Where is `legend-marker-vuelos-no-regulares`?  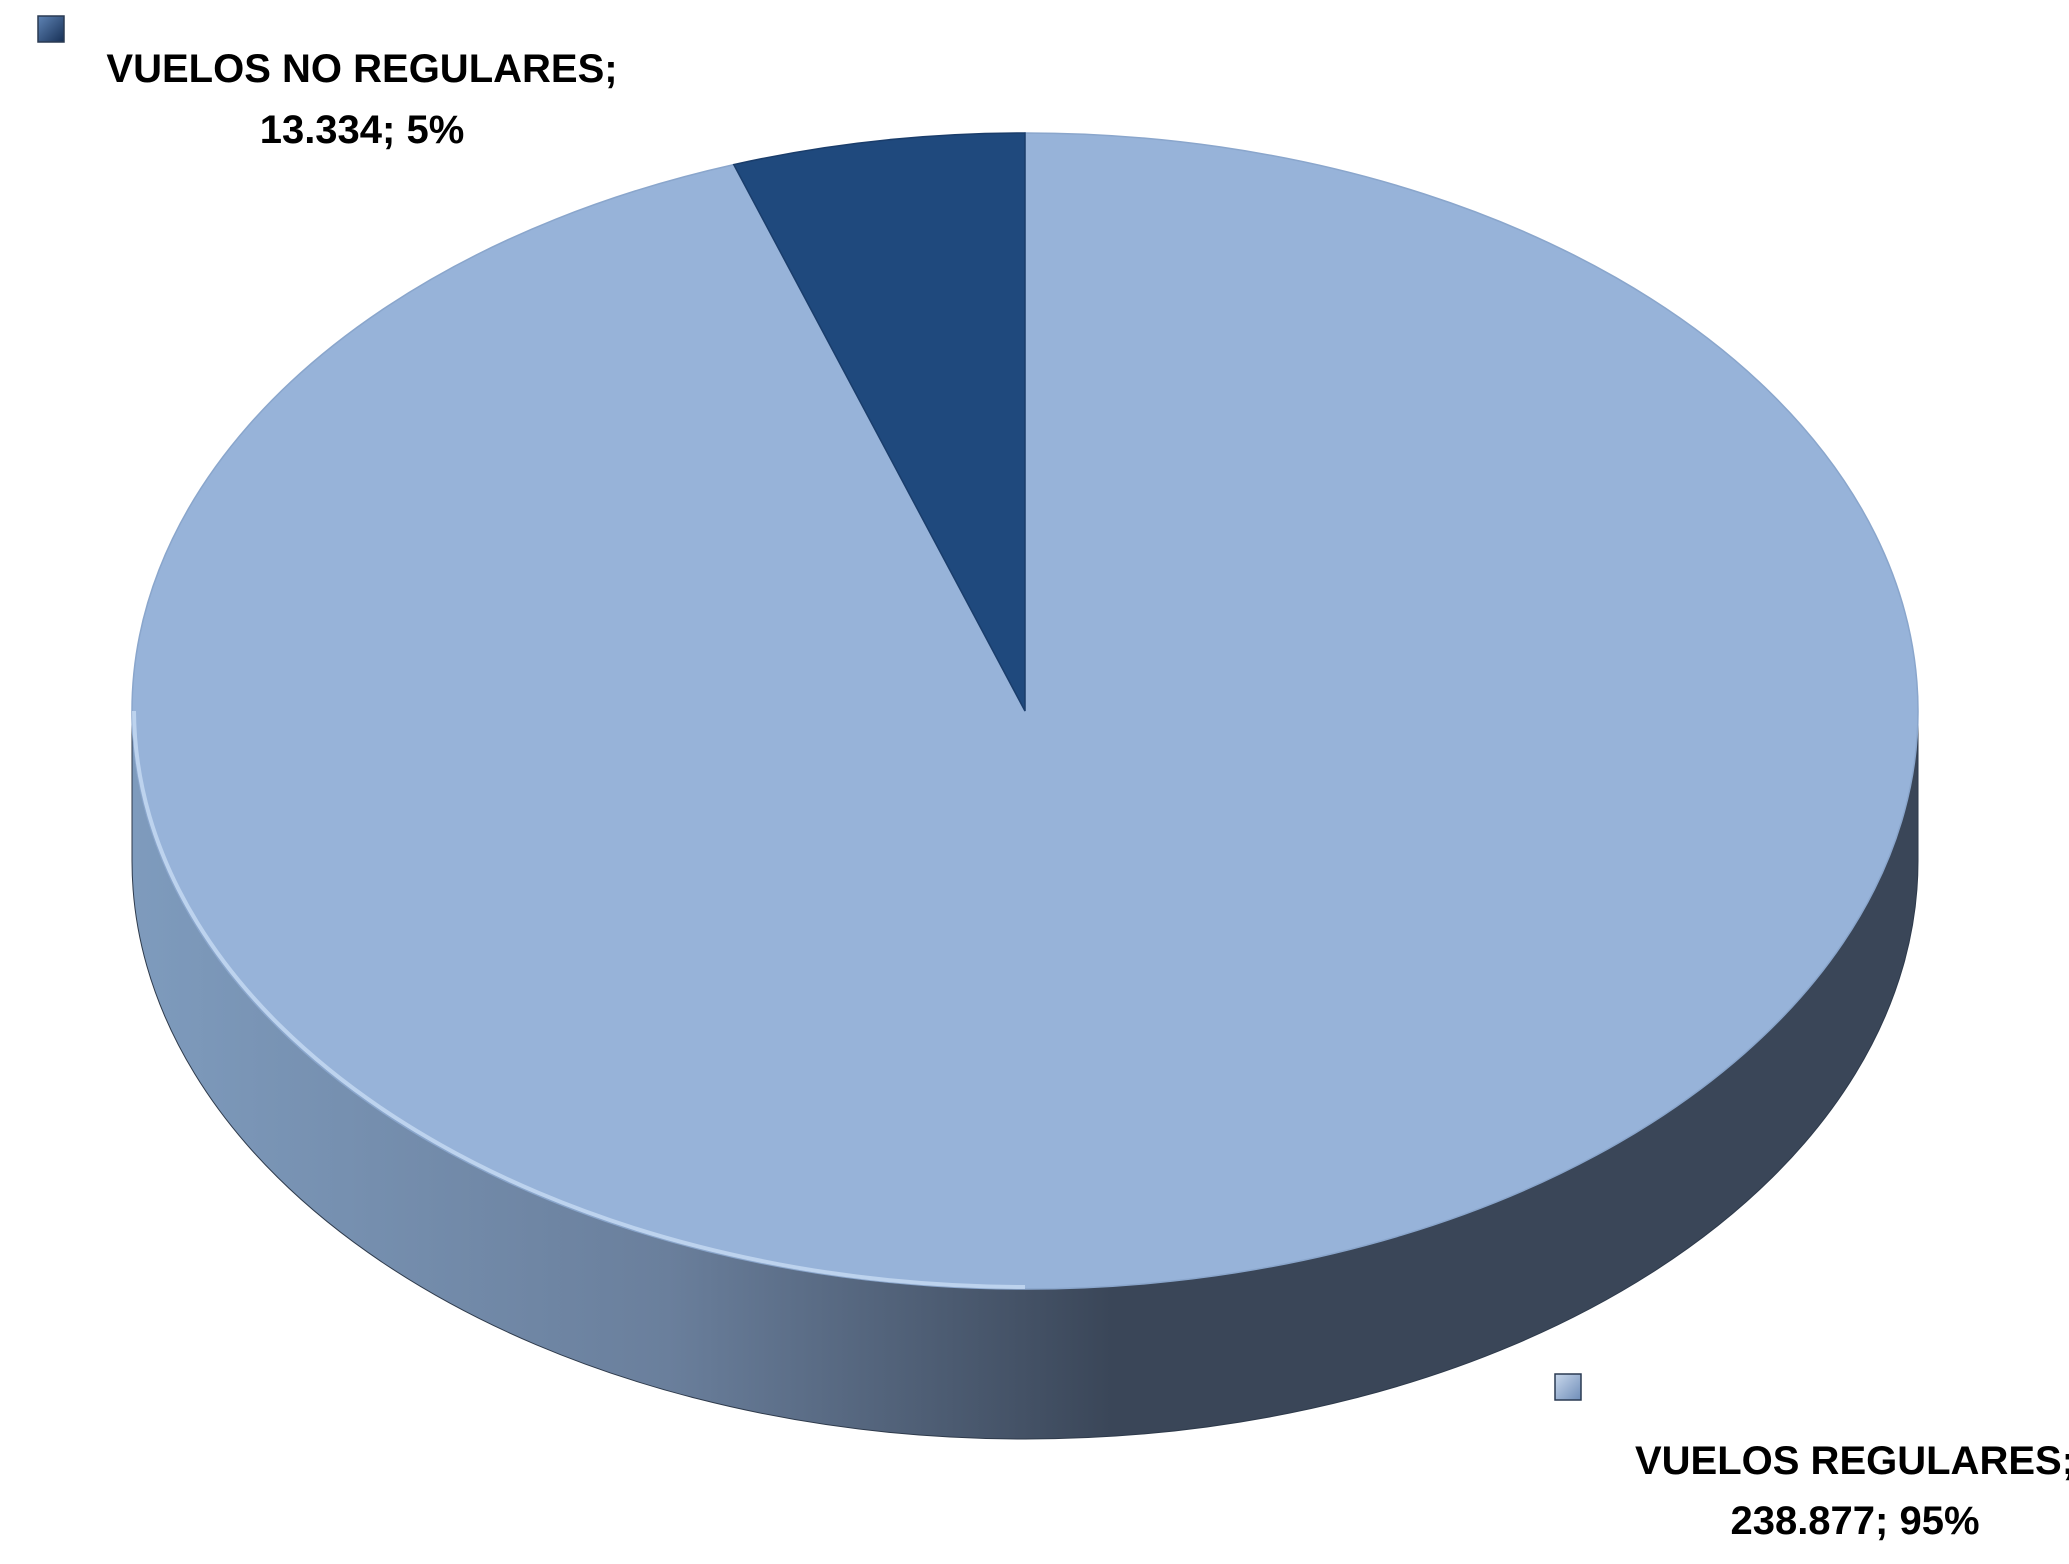
legend-marker-vuelos-no-regulares is located at coordinates (51, 29).